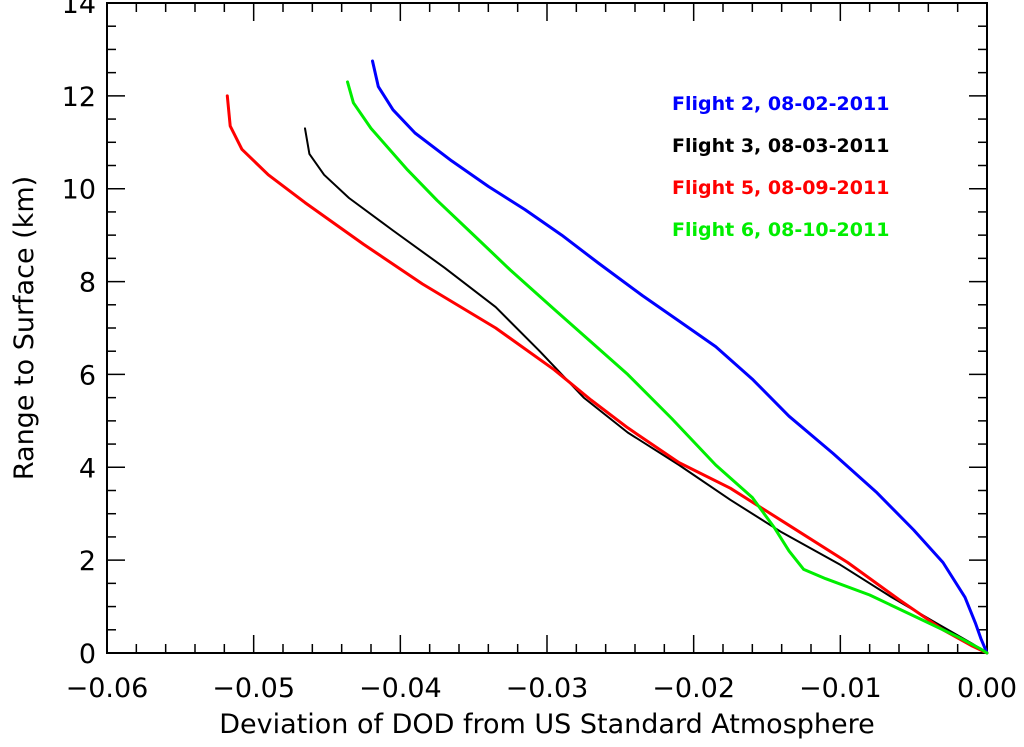 Image resolution: width=1024 pixels, height=747 pixels. Describe the element at coordinates (87, 654) in the screenshot. I see `y-tick-label: 0` at that location.